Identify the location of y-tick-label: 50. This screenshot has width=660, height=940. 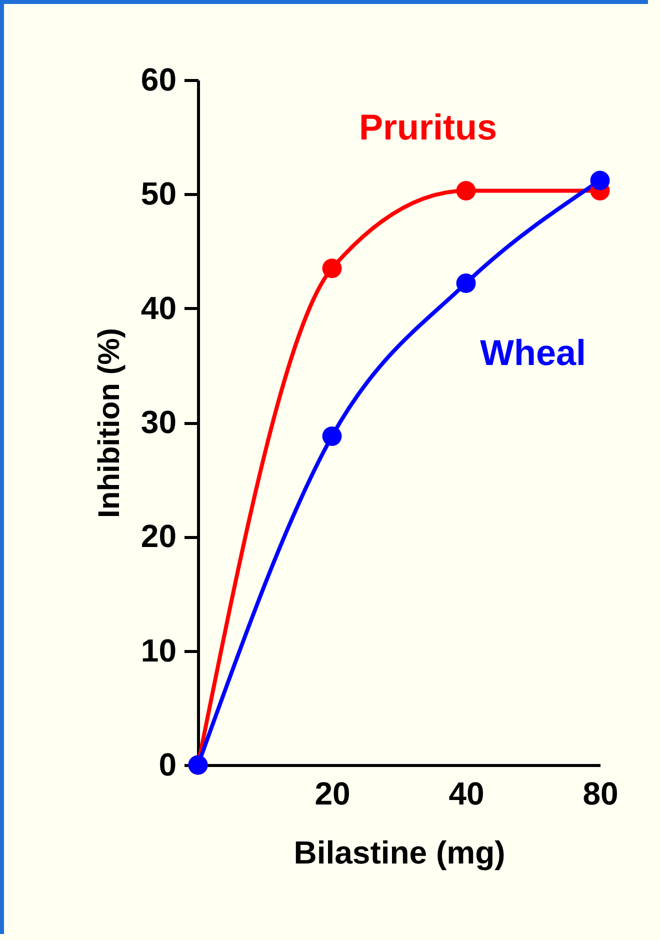
(158, 194).